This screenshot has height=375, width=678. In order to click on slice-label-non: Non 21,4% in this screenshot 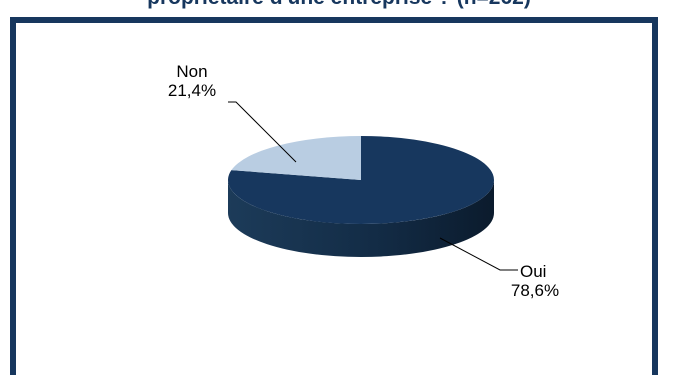, I will do `click(192, 81)`.